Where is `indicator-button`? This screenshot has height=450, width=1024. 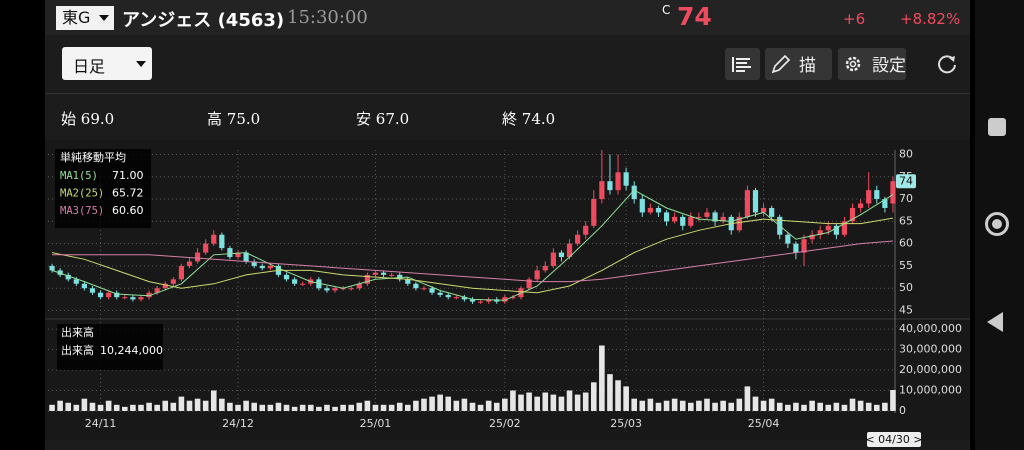
indicator-button is located at coordinates (742, 64).